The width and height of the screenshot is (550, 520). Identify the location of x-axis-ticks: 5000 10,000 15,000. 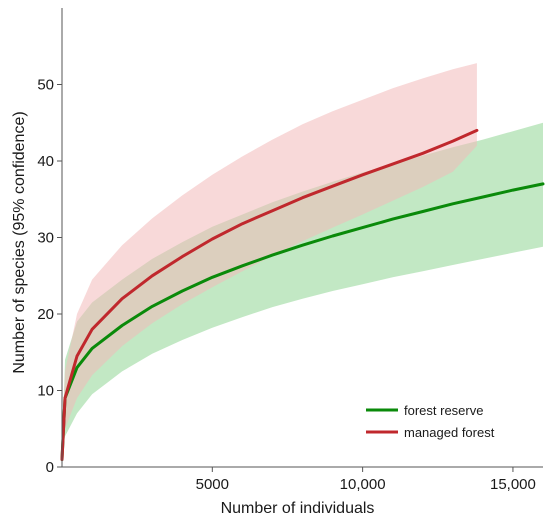
(366, 480).